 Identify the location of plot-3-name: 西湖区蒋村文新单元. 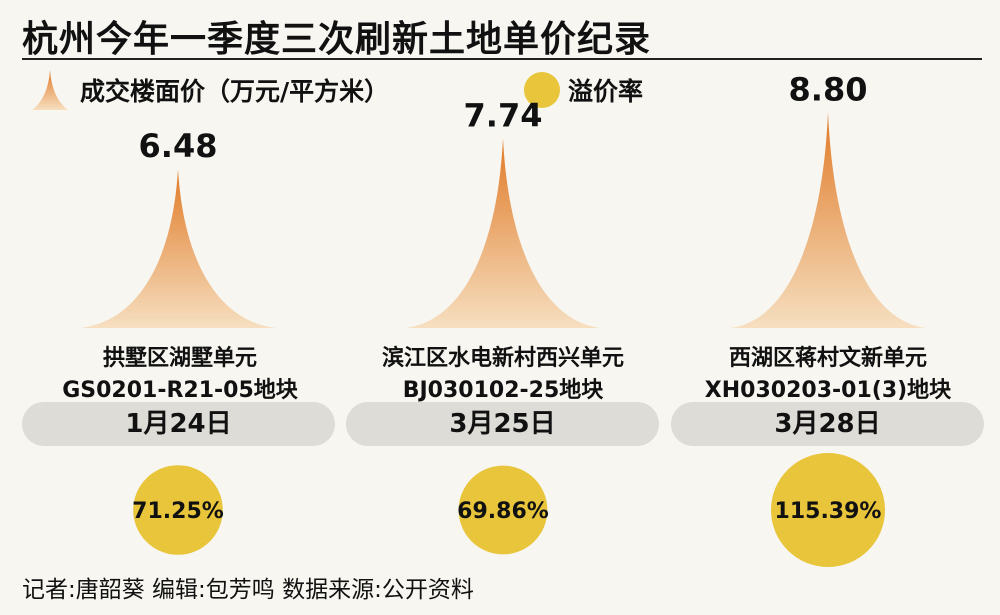
(827, 358).